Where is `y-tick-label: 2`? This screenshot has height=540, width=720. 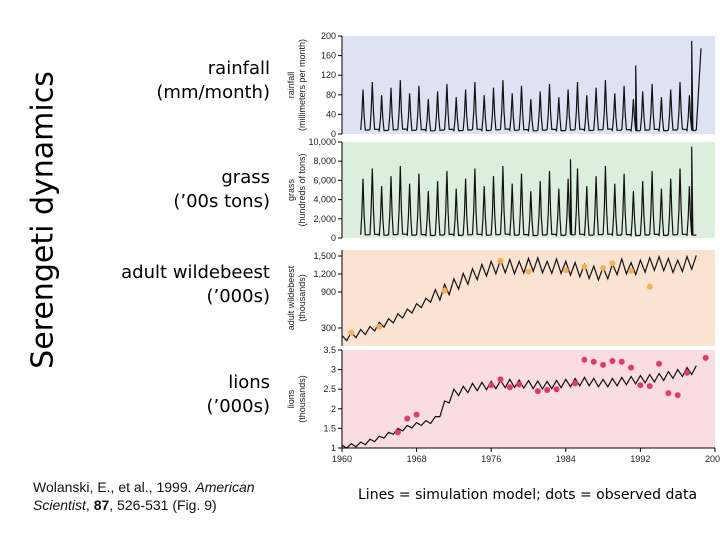 y-tick-label: 2 is located at coordinates (333, 409).